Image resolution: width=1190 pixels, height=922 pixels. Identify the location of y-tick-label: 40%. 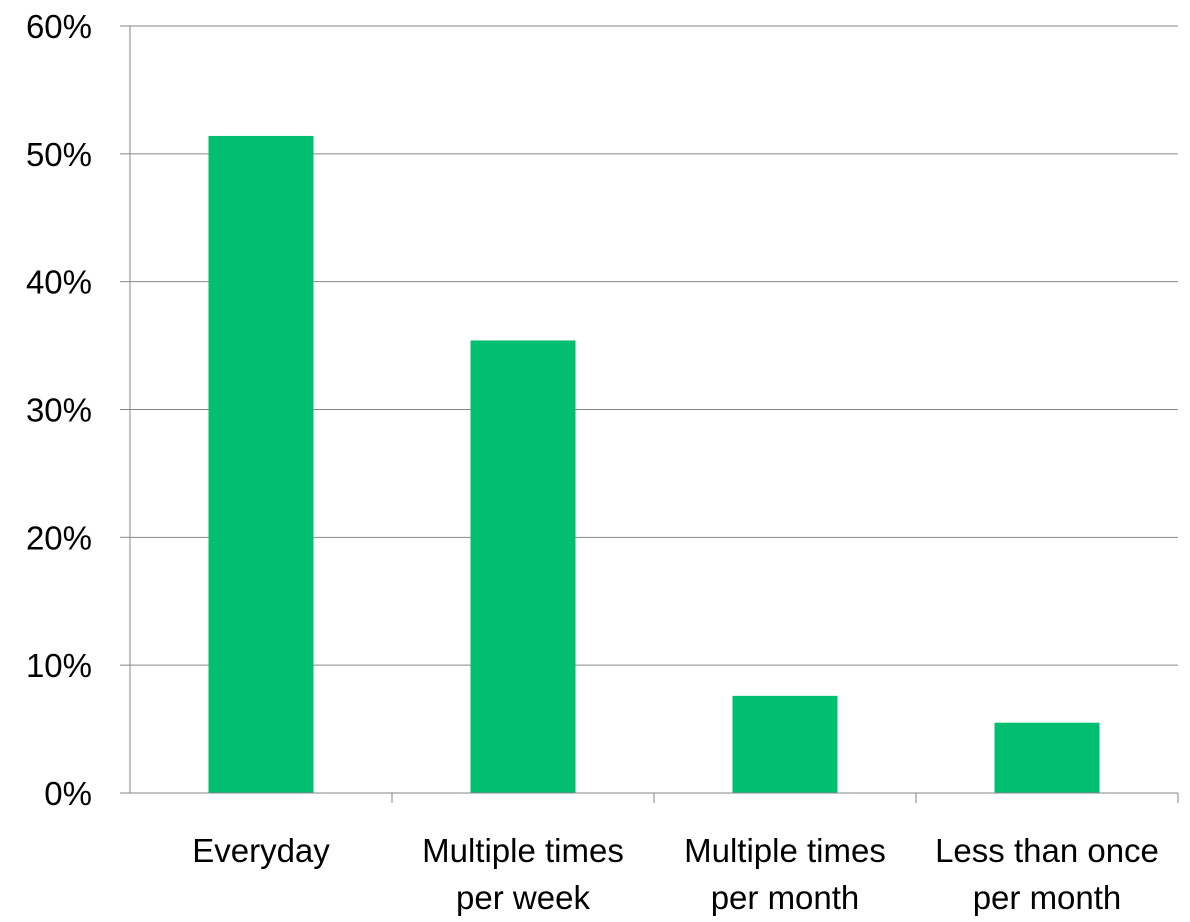
(59, 282).